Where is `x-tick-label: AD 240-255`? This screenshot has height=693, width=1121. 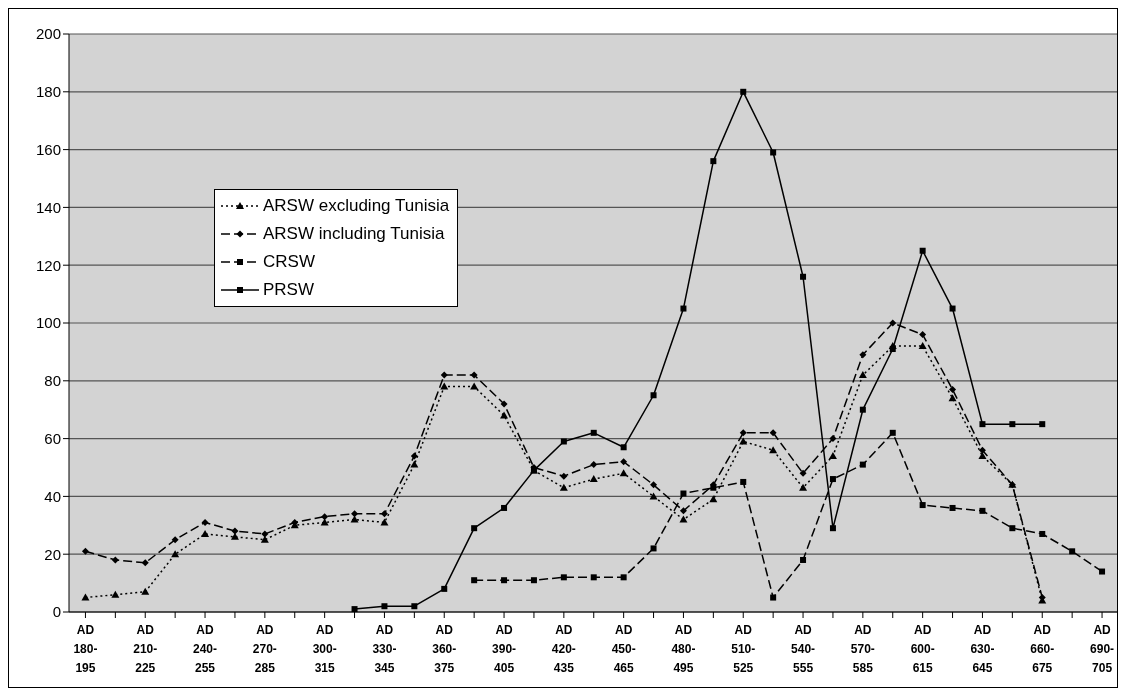
x-tick-label: AD 240-255 is located at coordinates (205, 649).